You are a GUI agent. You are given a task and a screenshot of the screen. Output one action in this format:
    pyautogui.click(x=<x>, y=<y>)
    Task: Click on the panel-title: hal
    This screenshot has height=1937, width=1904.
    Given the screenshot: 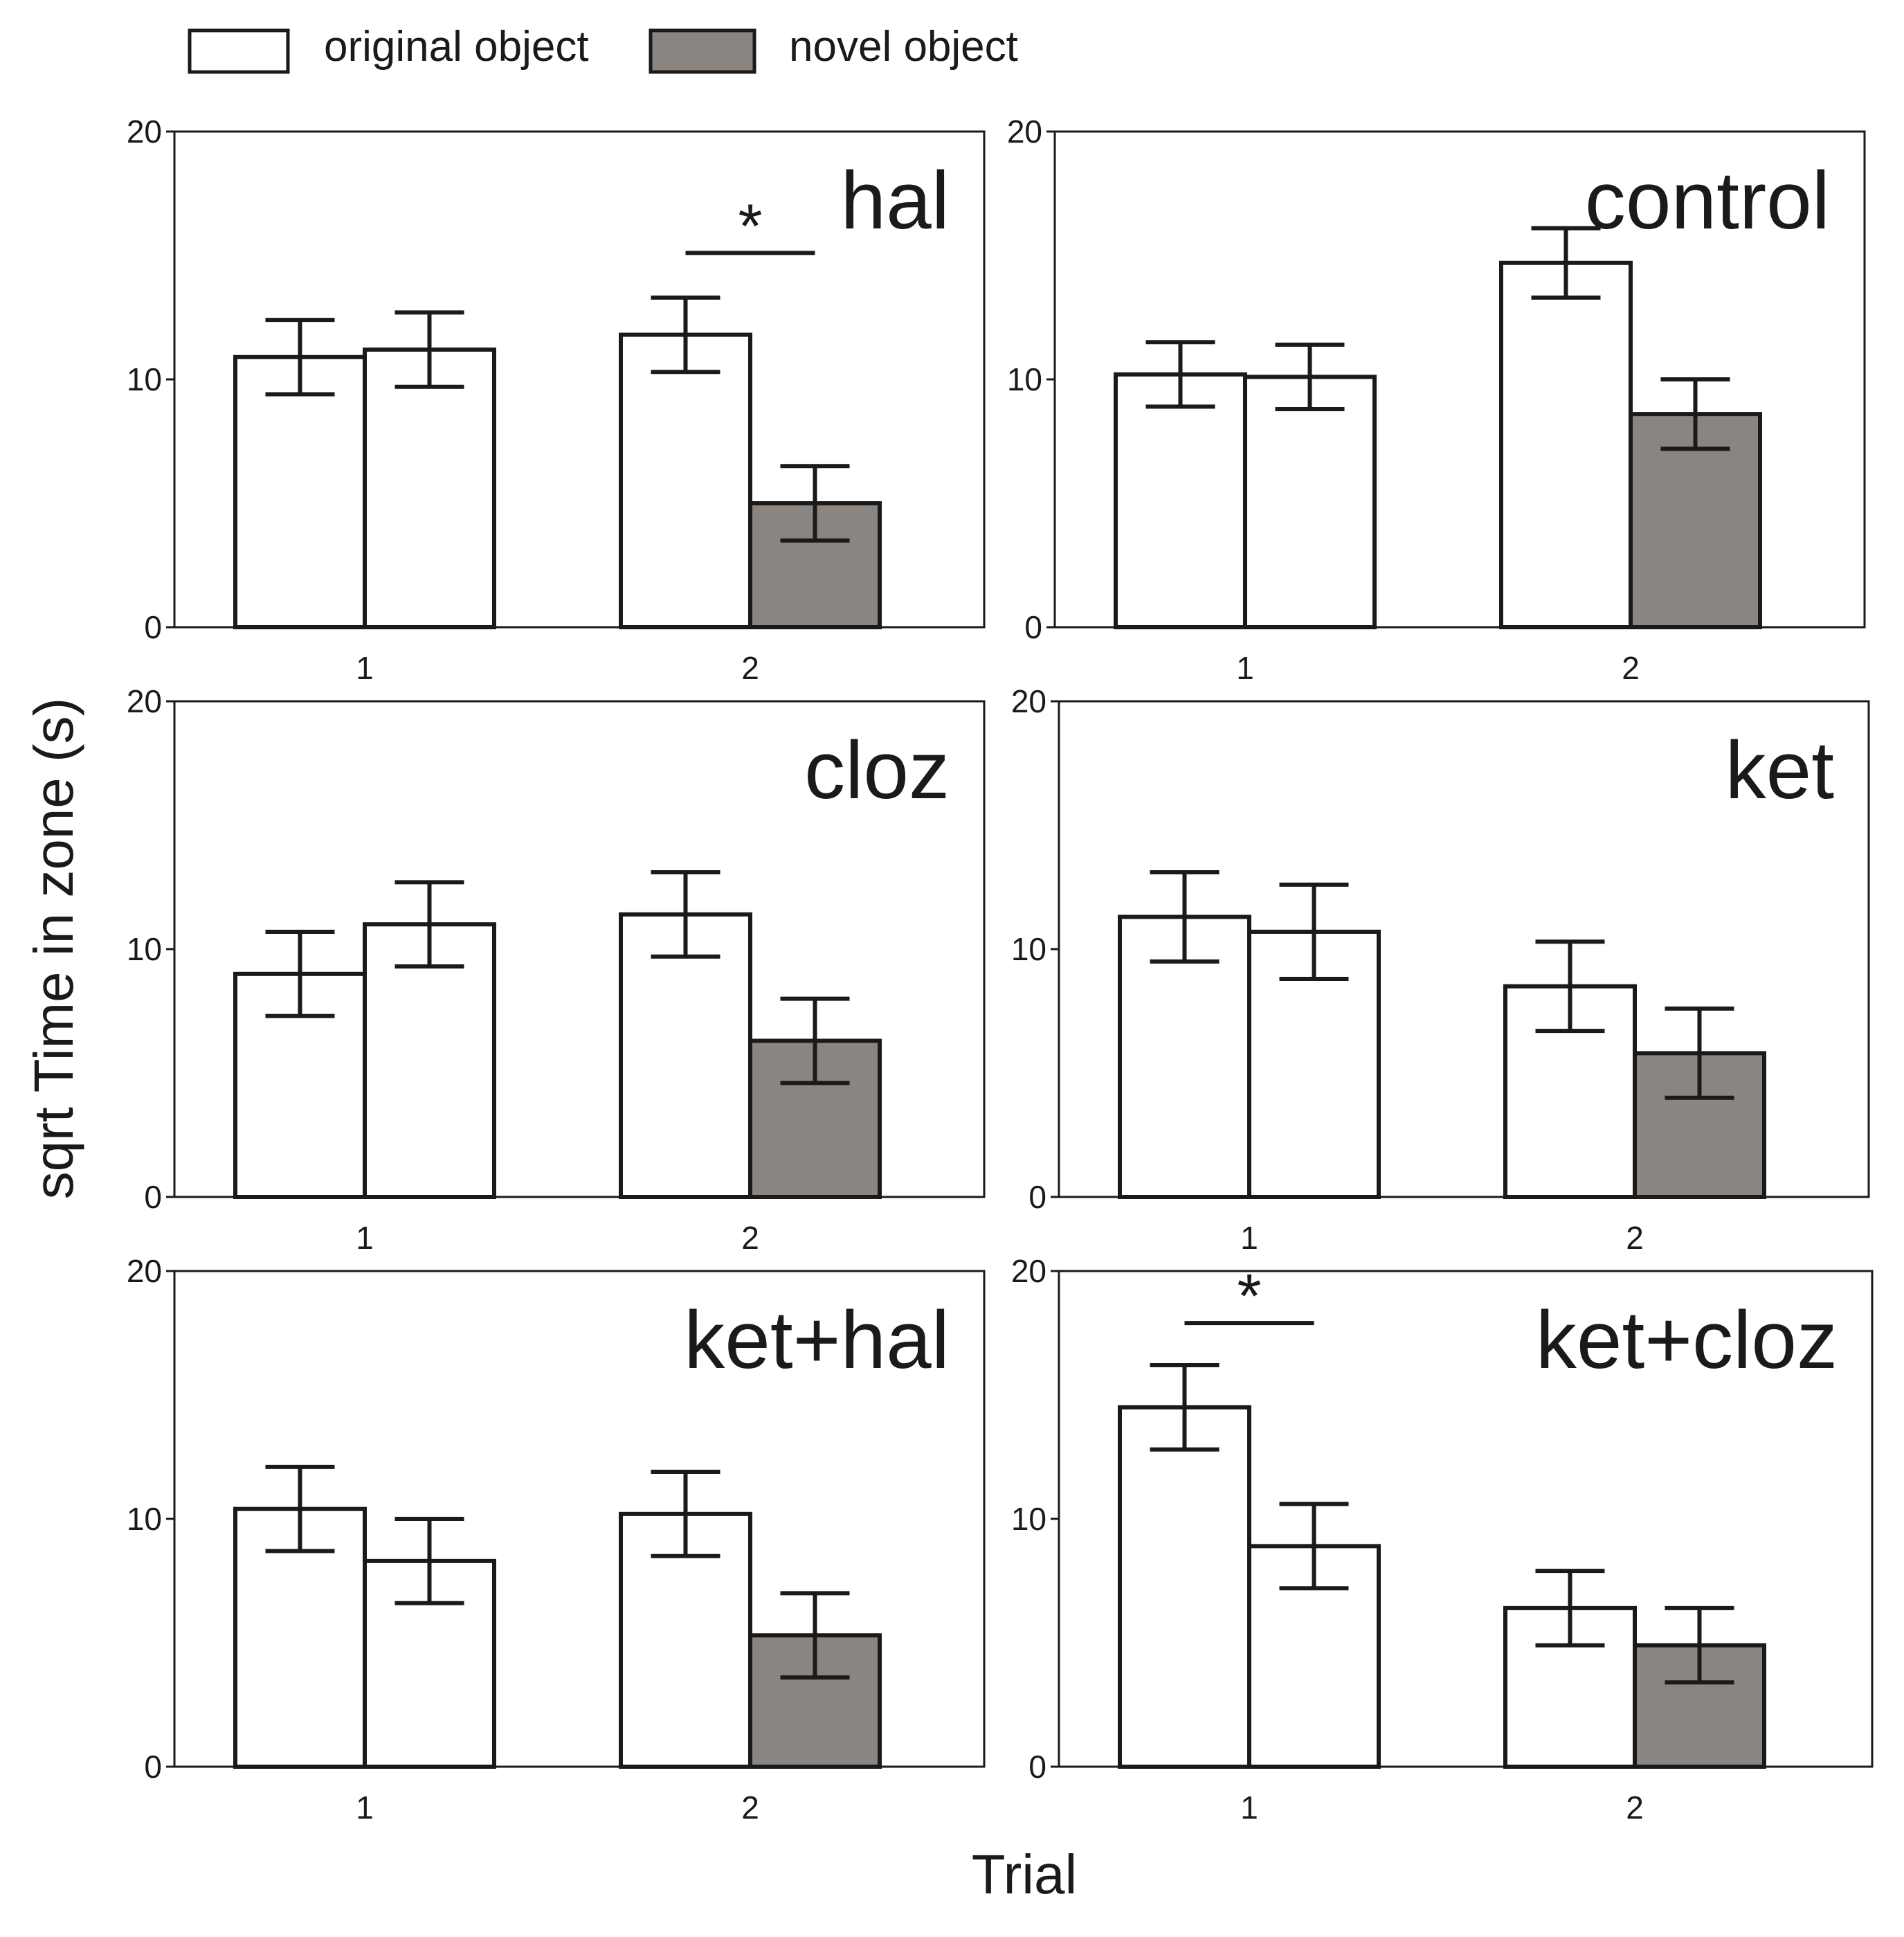 What is the action you would take?
    pyautogui.click(x=895, y=200)
    